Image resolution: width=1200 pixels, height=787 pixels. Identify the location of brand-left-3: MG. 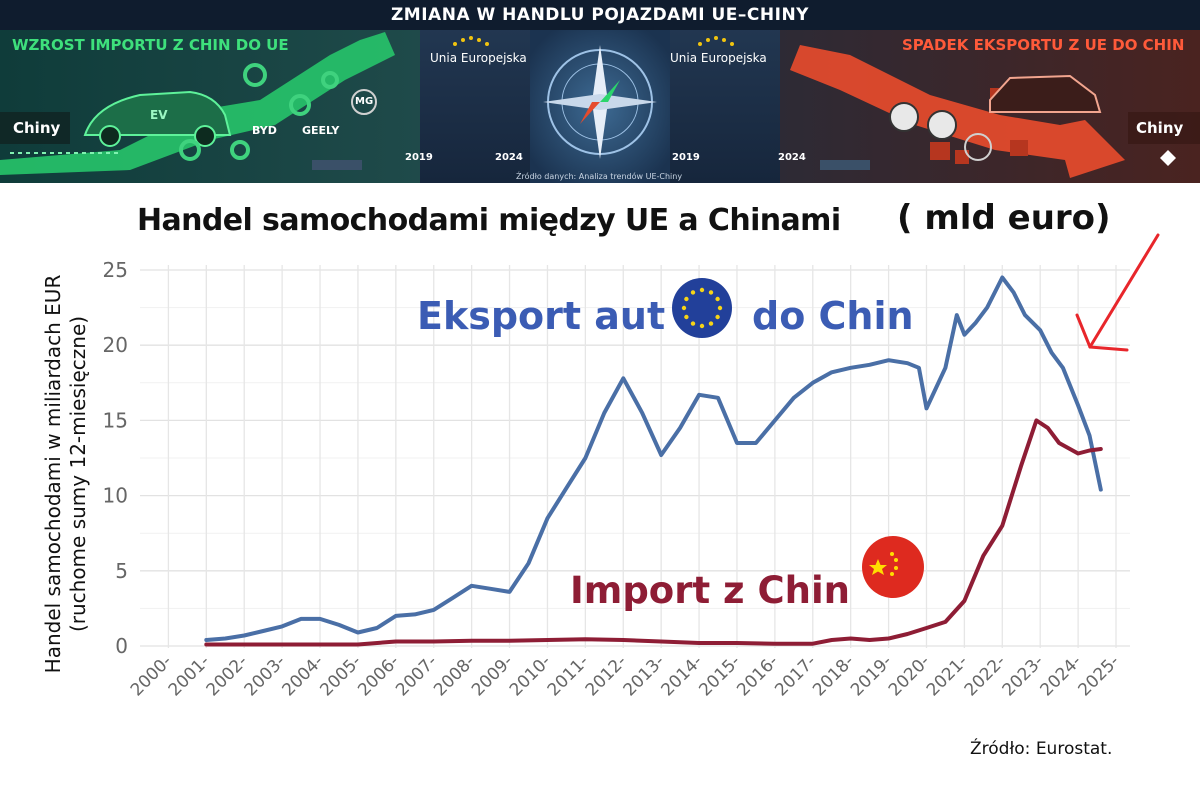
(364, 101).